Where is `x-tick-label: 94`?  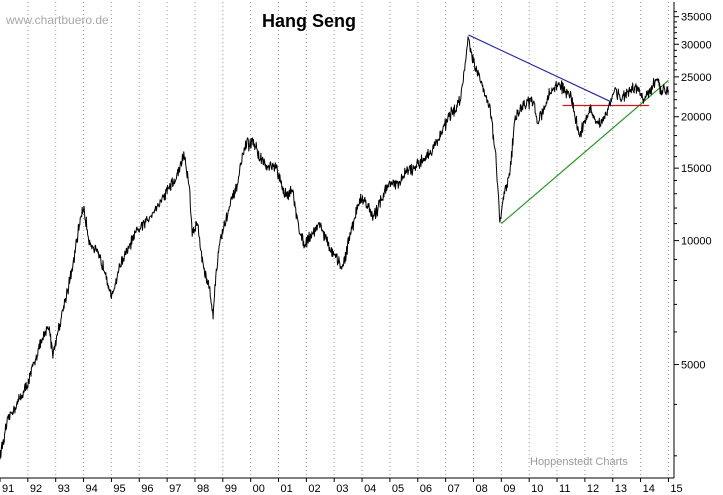 x-tick-label: 94 is located at coordinates (92, 489).